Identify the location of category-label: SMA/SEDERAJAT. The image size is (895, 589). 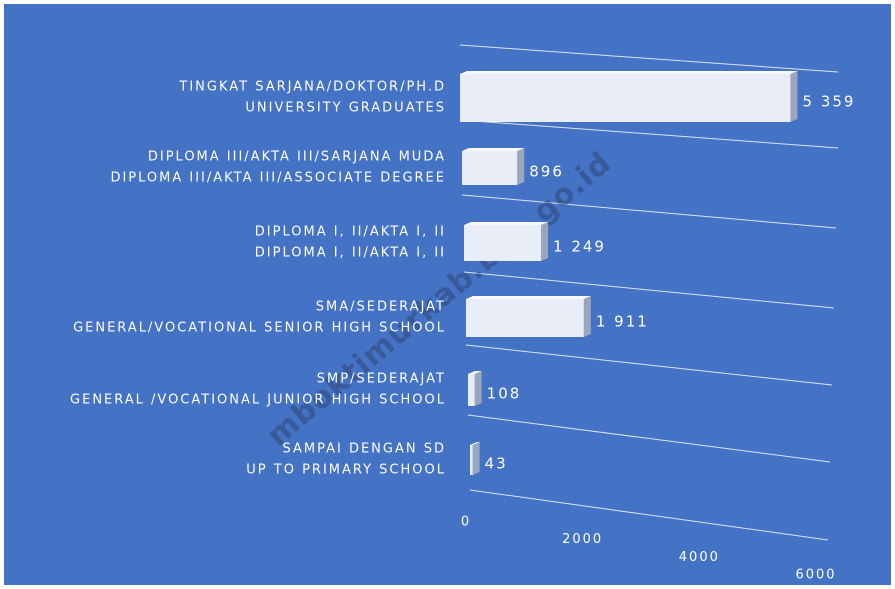
(381, 307).